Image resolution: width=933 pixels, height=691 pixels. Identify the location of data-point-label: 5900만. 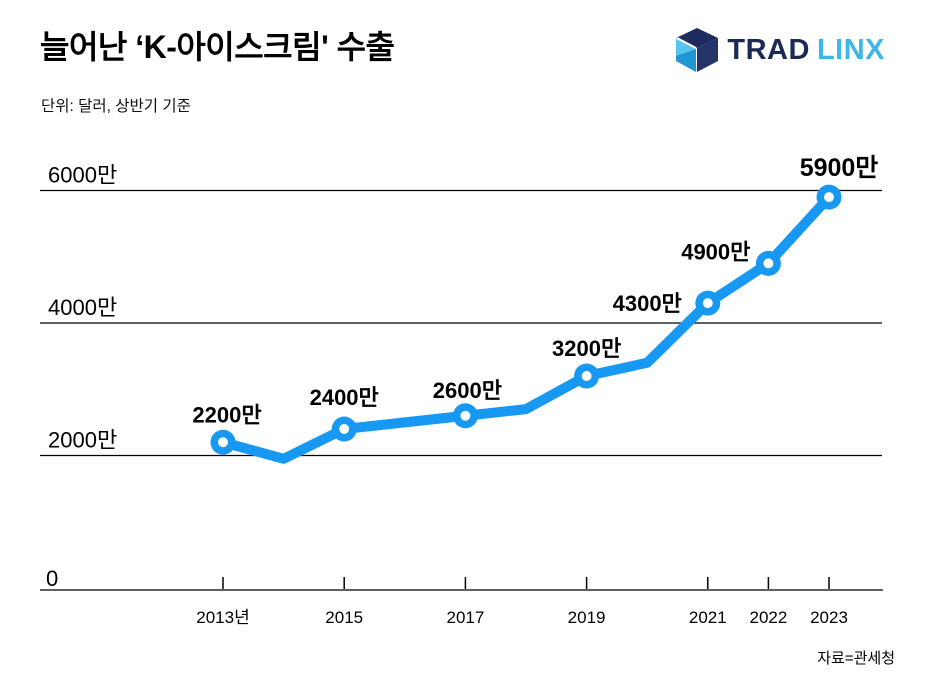
(839, 168).